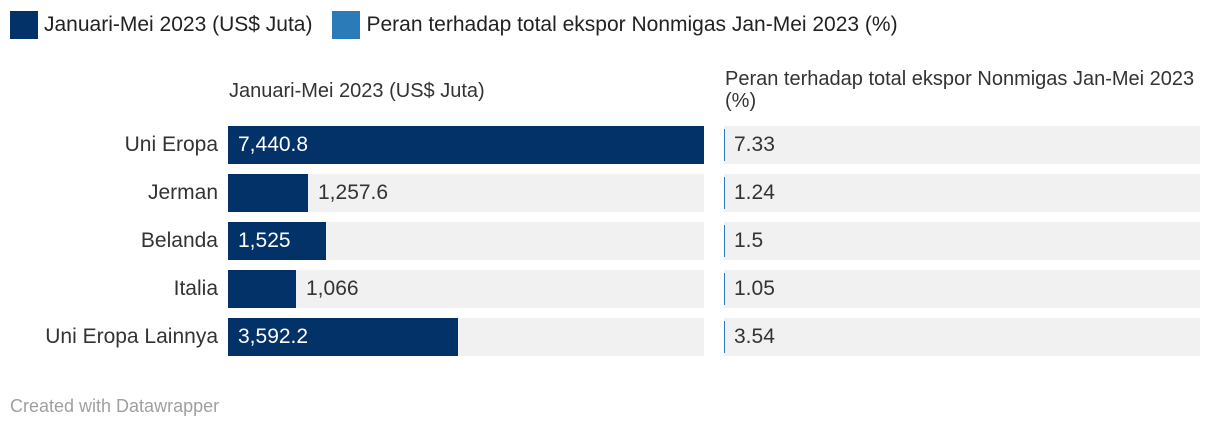 This screenshot has height=432, width=1220. Describe the element at coordinates (962, 145) in the screenshot. I see `bar-track-share-uni-eropa: 7.33` at that location.